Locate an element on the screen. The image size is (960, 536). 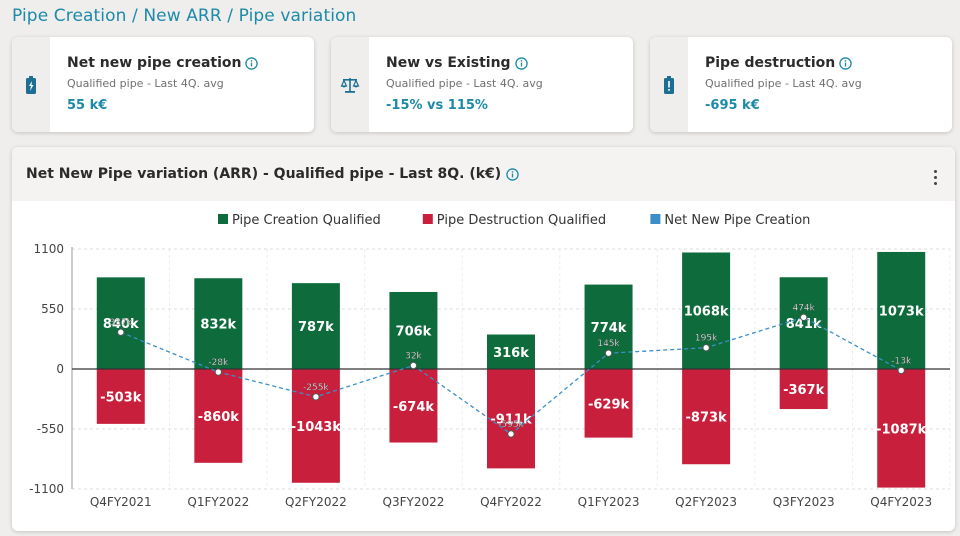
net-label: -595k is located at coordinates (511, 425).